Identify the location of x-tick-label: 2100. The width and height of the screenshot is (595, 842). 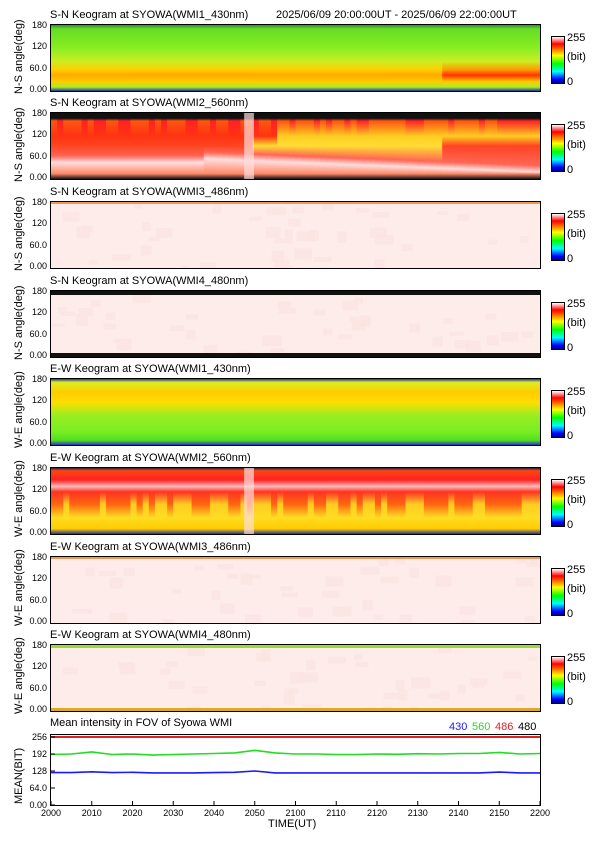
(295, 813).